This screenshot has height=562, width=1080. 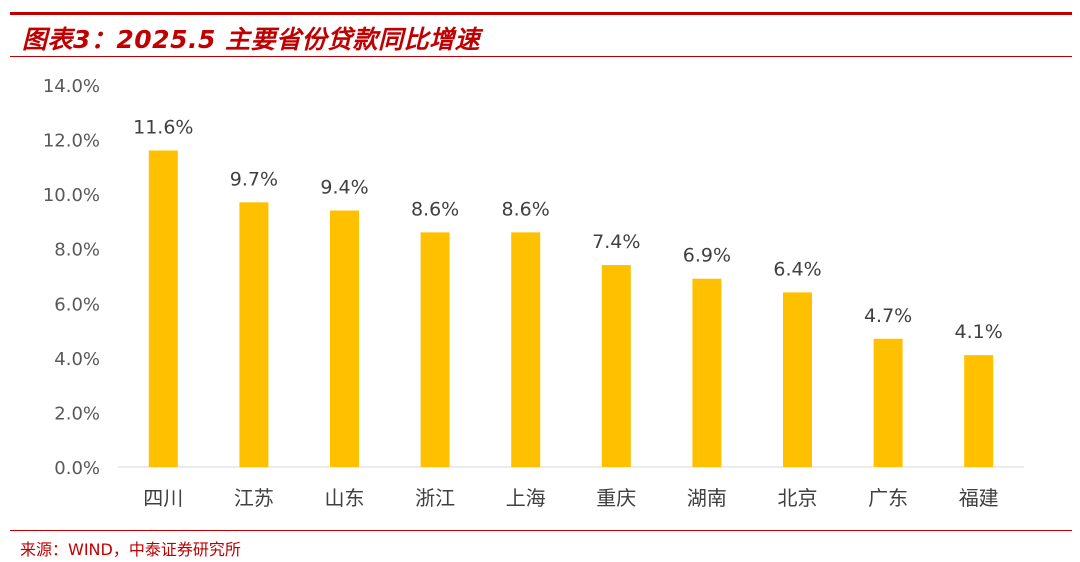 What do you see at coordinates (77, 250) in the screenshot?
I see `y-tick-label: 8.0%` at bounding box center [77, 250].